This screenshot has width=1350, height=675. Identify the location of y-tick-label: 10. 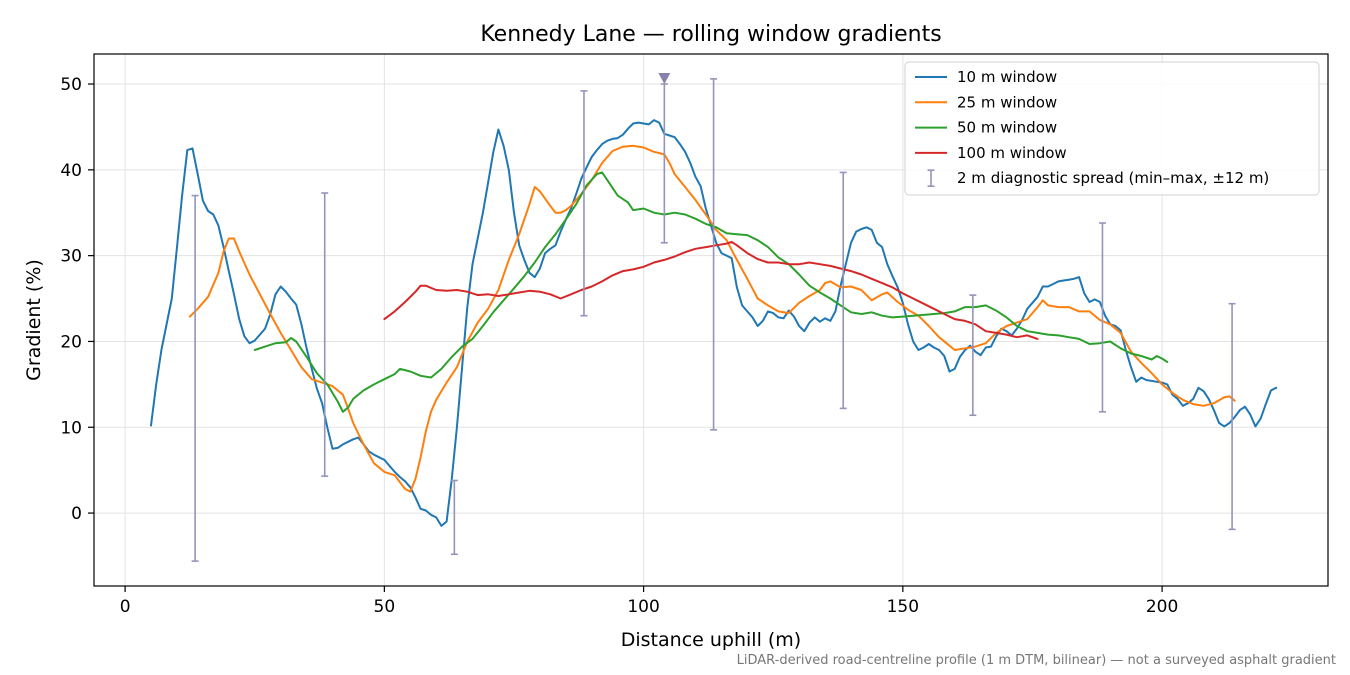
(71, 428).